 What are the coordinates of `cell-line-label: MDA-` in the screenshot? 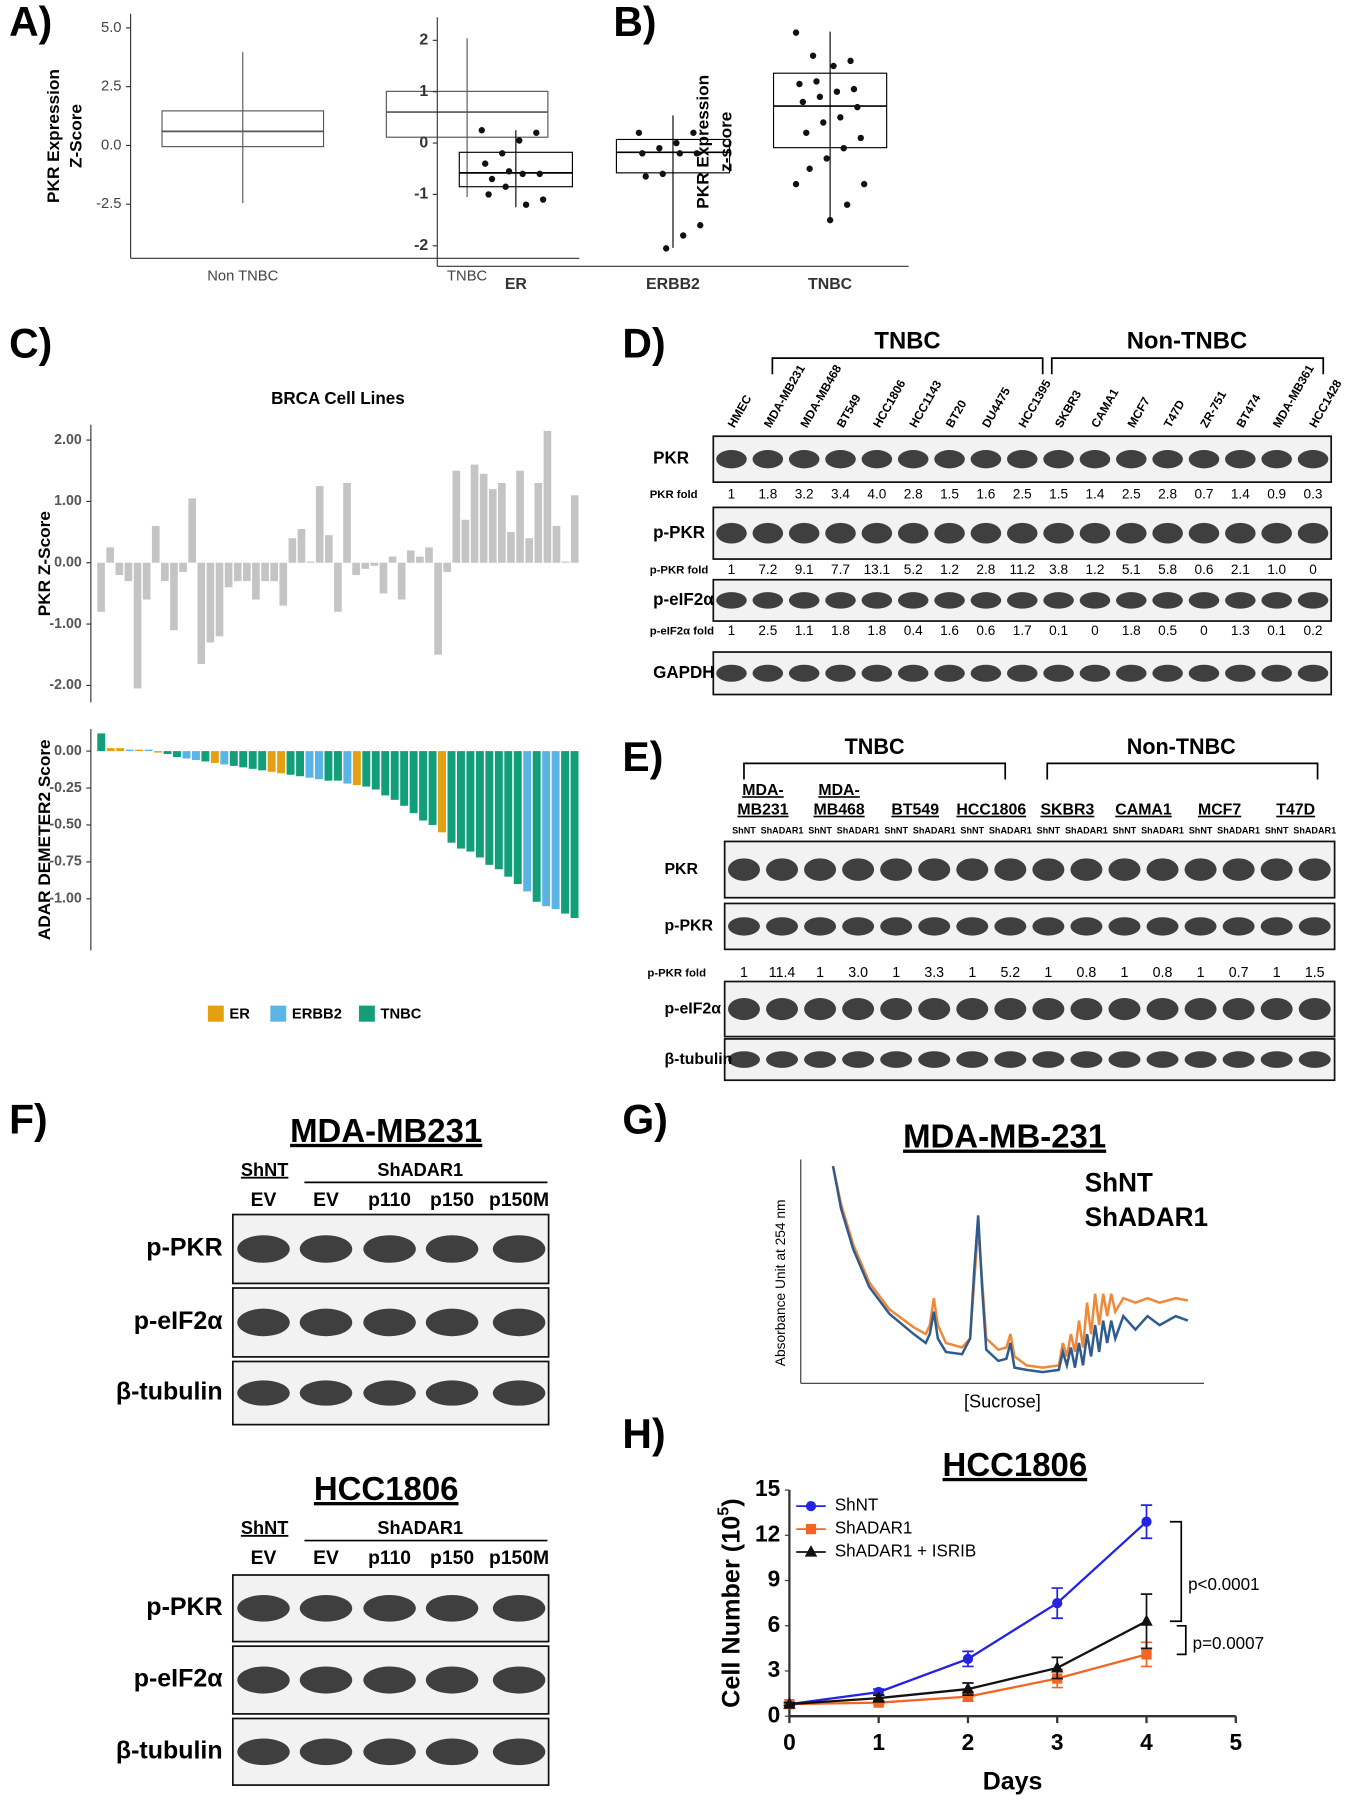 It's located at (838, 790).